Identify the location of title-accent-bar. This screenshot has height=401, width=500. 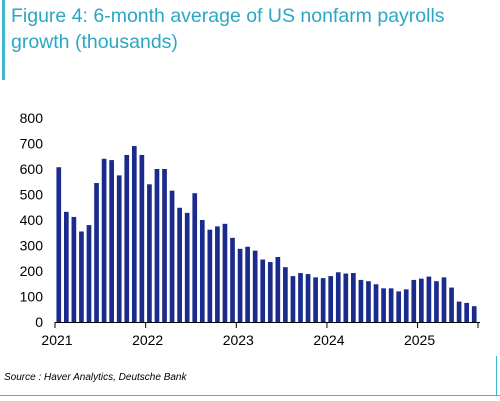
(3, 40).